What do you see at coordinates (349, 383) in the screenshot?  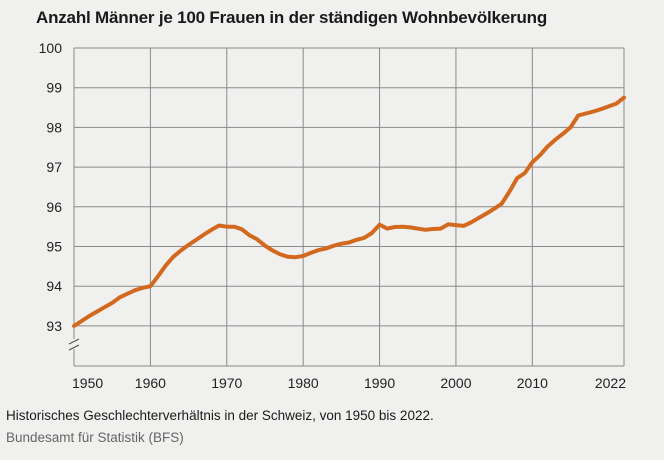 I see `x-axis-ticks: 1950 1960 1970 1980 1990 2000 2010 2022` at bounding box center [349, 383].